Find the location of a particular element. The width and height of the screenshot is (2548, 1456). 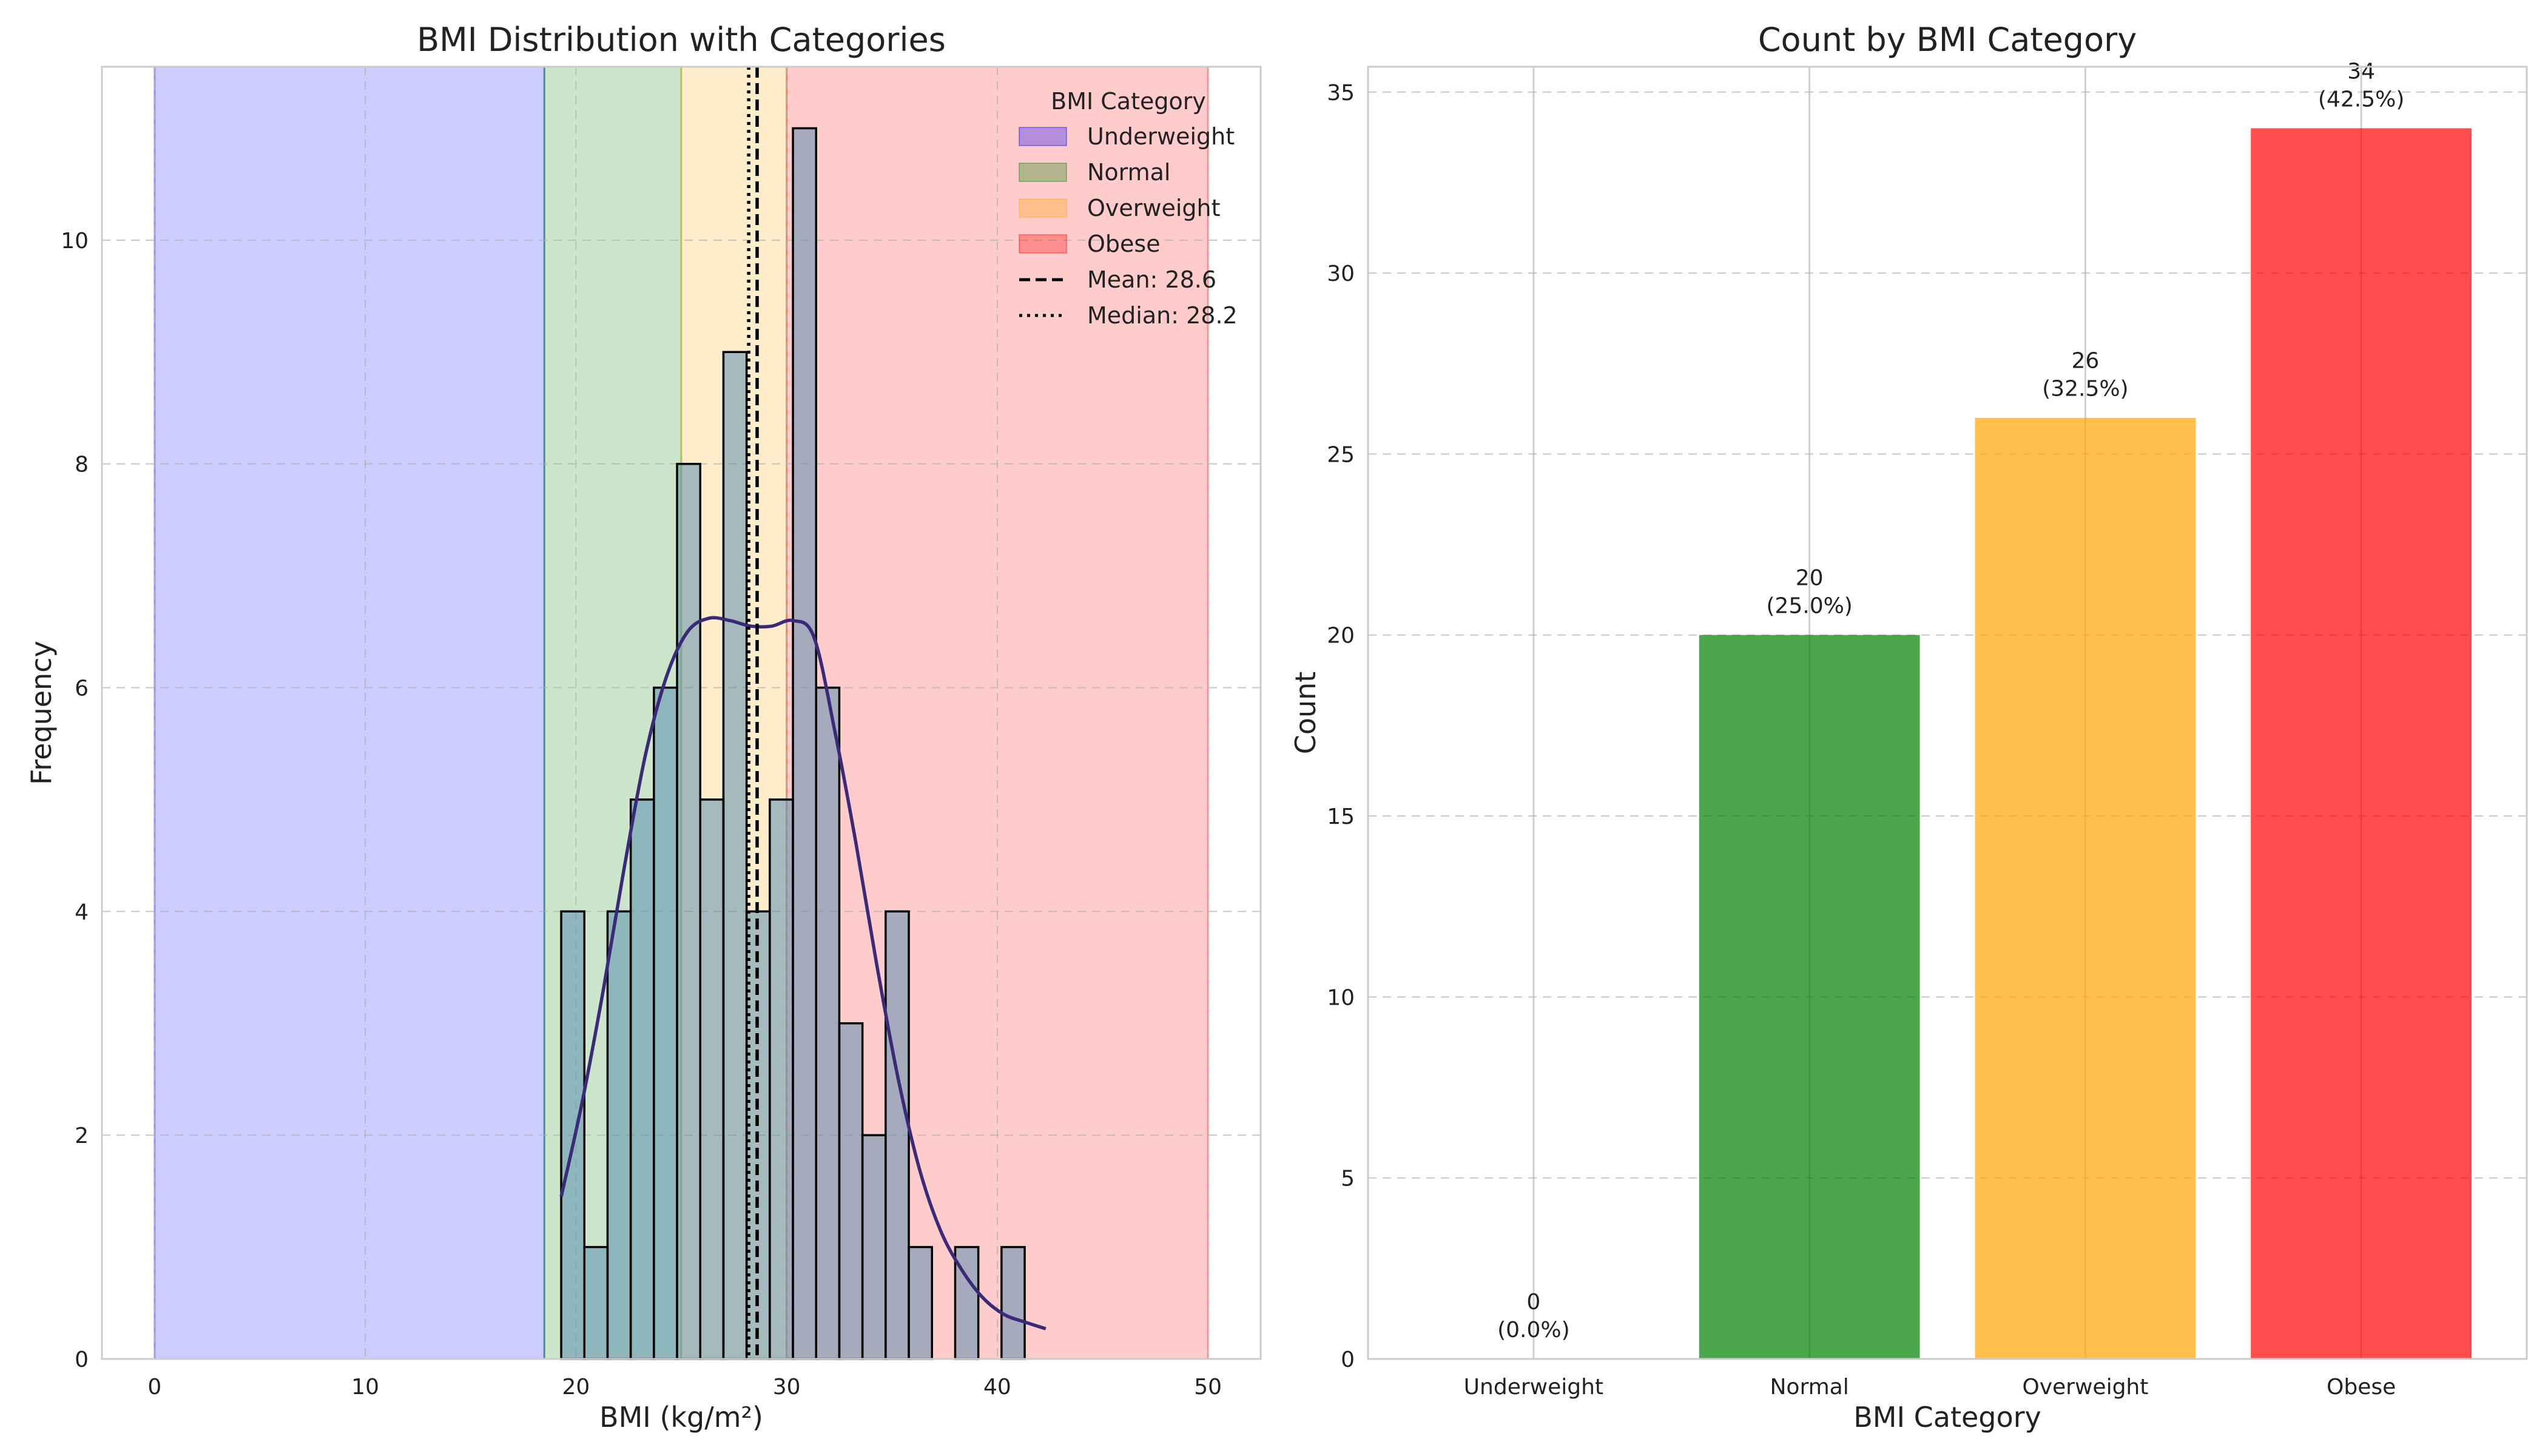

bar-overweight is located at coordinates (2085, 888).